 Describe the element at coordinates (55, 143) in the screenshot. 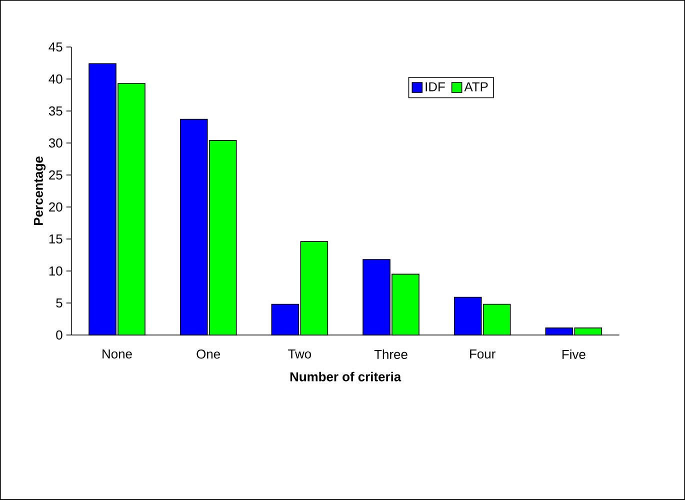

I see `y-tick-label: 30` at that location.